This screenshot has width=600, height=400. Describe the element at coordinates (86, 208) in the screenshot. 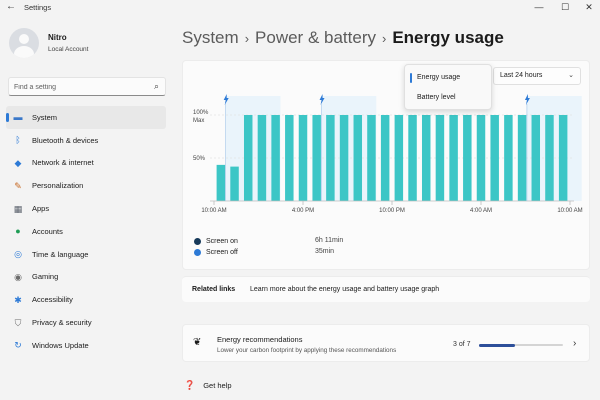

I see `sidebar-item-apps: ▦ Apps` at that location.